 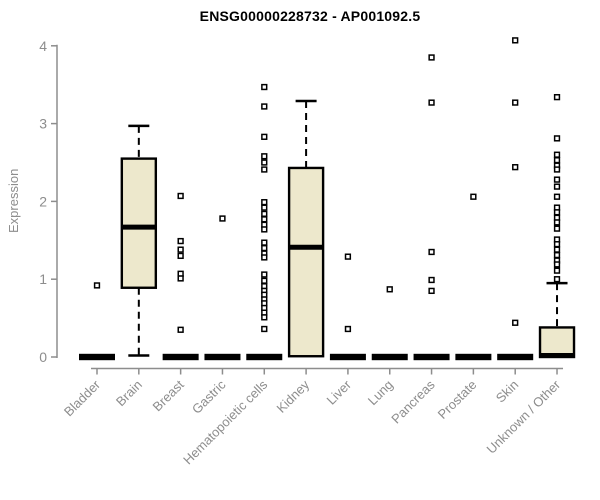 I want to click on x-axis-category-label: Kidney, so click(x=293, y=396).